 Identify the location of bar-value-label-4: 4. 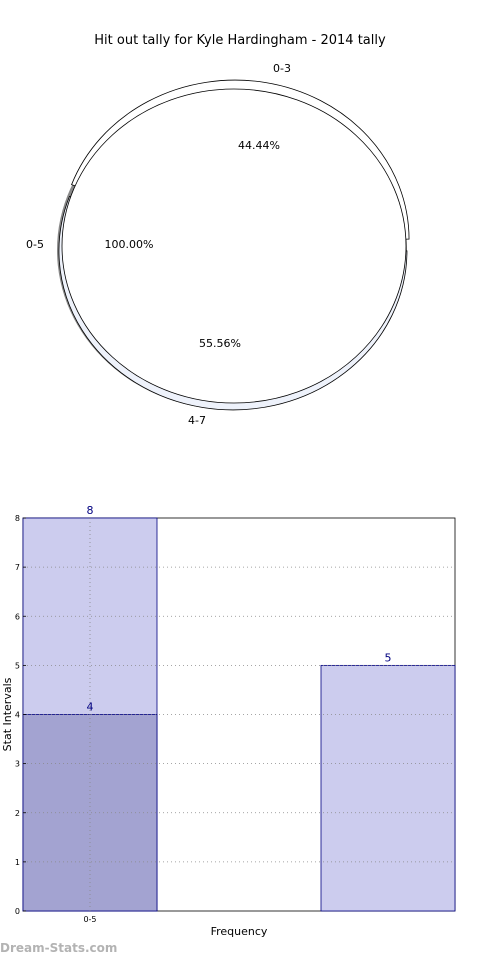
(90, 707).